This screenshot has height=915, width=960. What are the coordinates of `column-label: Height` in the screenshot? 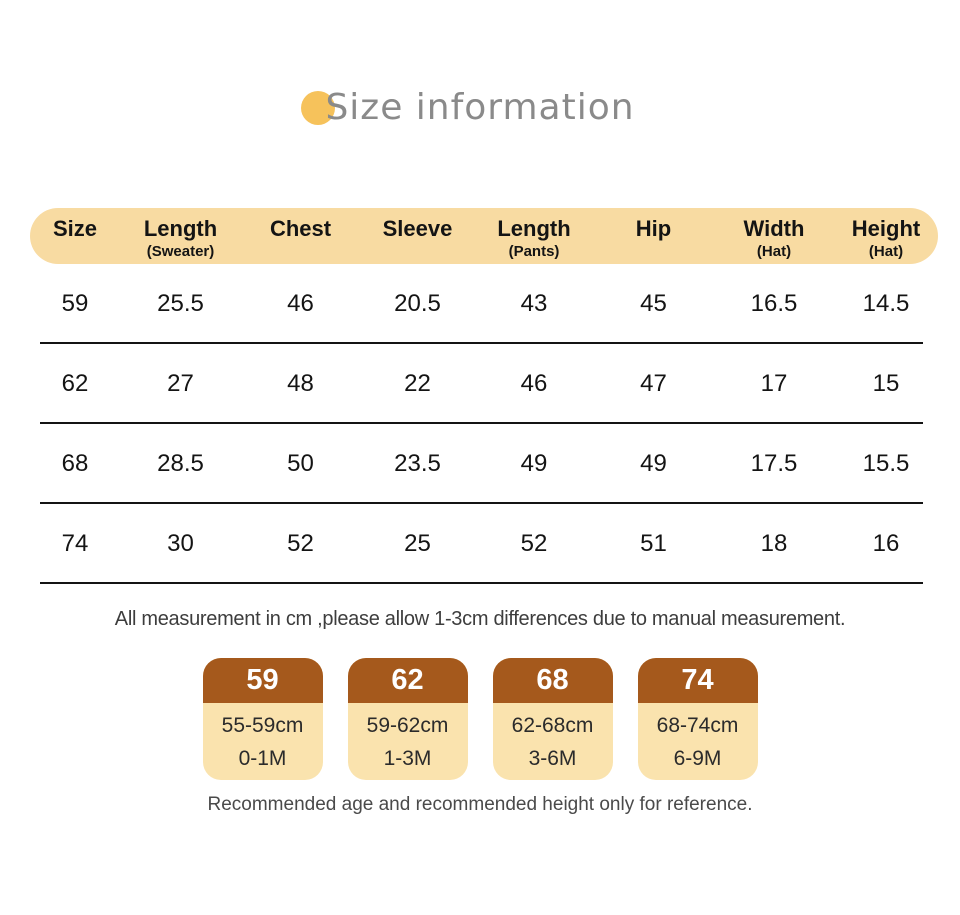 It's located at (886, 228).